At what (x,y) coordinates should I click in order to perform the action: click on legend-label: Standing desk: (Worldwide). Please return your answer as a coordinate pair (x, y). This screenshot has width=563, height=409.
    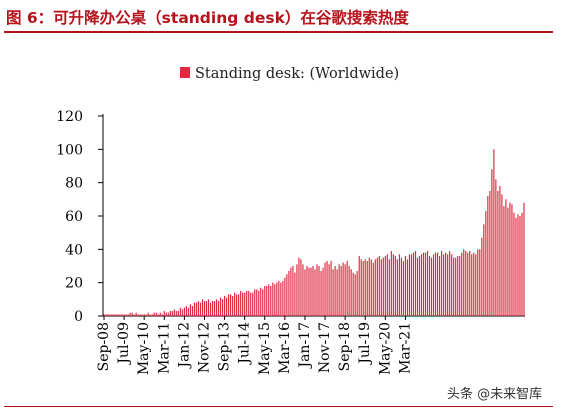
    Looking at the image, I should click on (297, 74).